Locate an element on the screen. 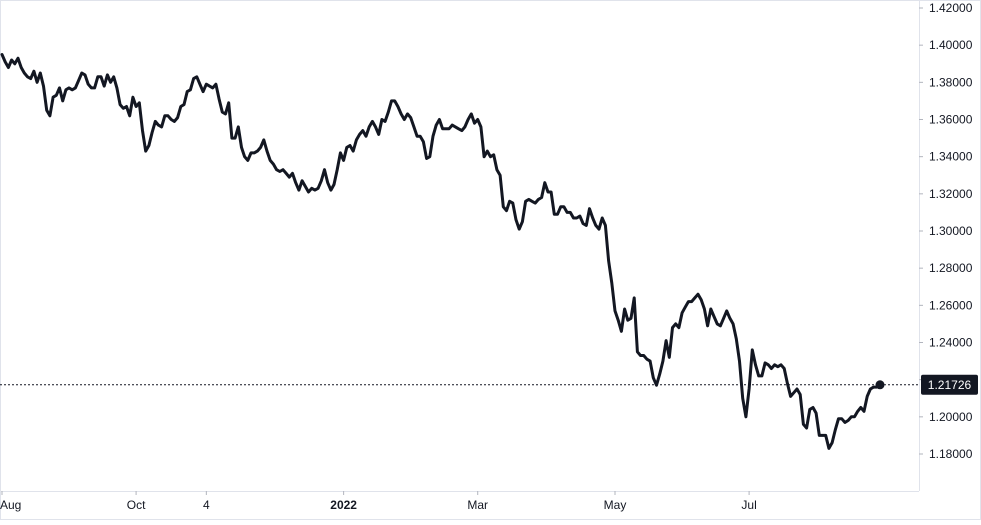 Image resolution: width=981 pixels, height=525 pixels. y-tick-label: 1.34000 is located at coordinates (951, 157).